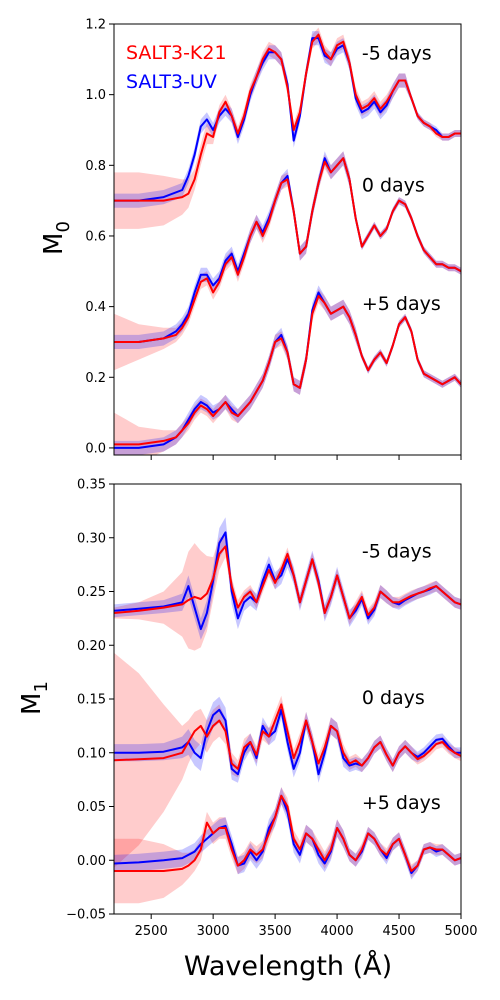 The image size is (500, 1000). I want to click on top-annotation: 0 days, so click(393, 186).